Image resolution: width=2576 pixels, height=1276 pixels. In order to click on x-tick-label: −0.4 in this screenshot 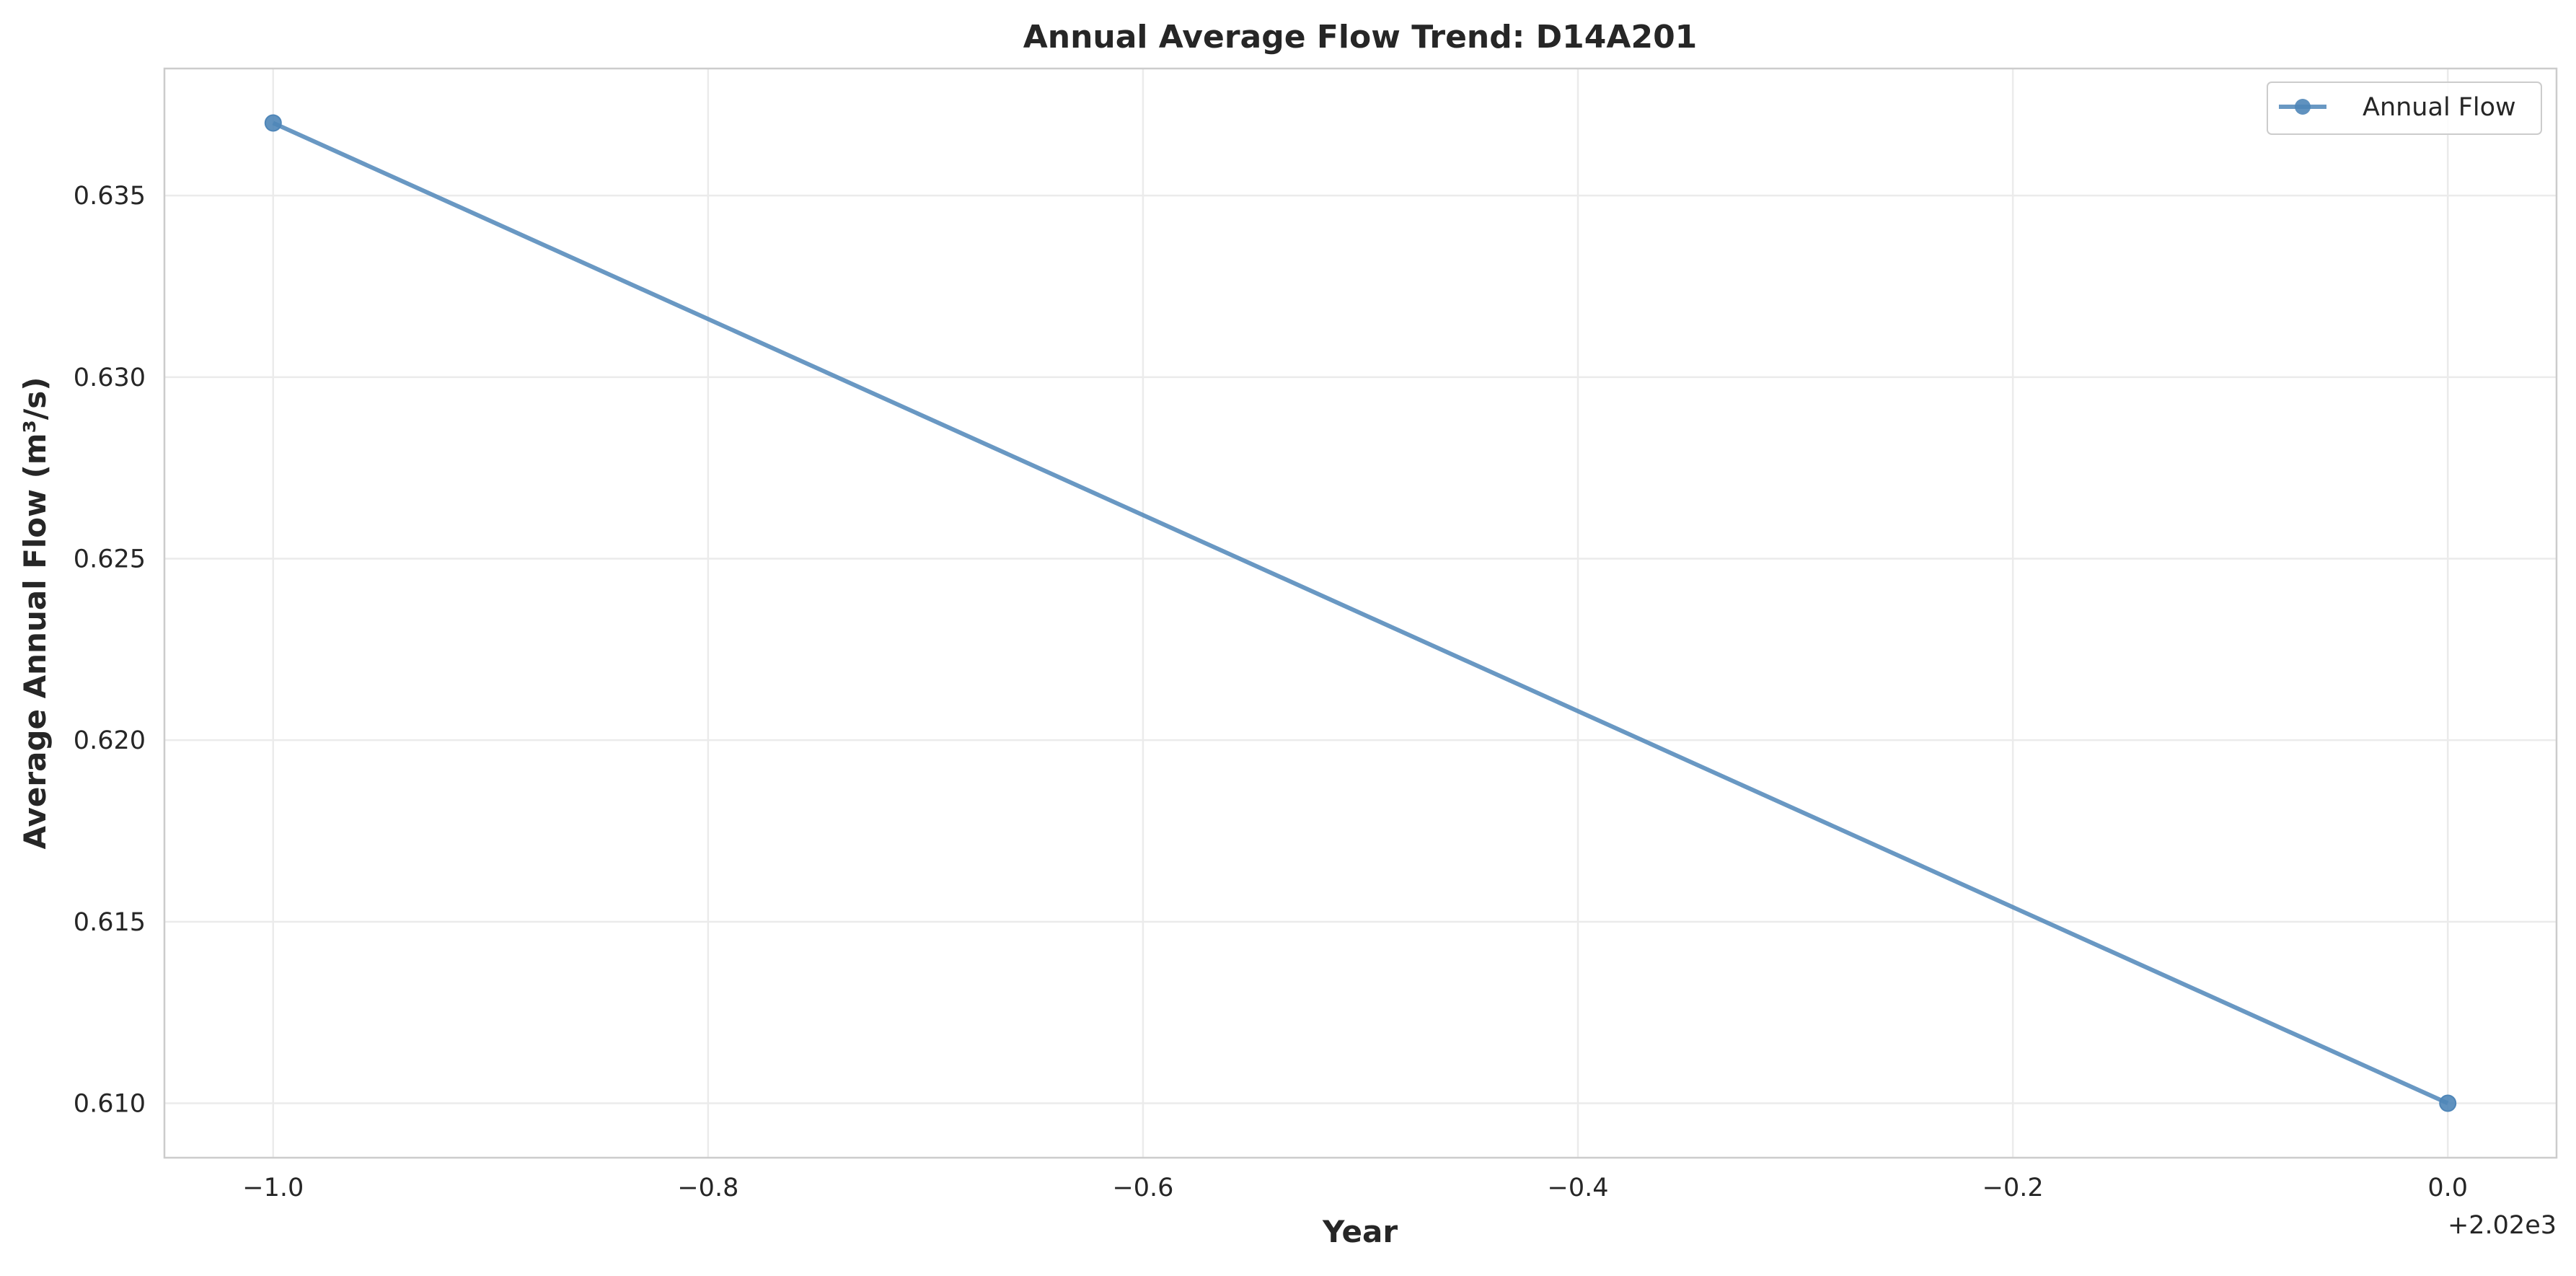, I will do `click(1578, 1188)`.